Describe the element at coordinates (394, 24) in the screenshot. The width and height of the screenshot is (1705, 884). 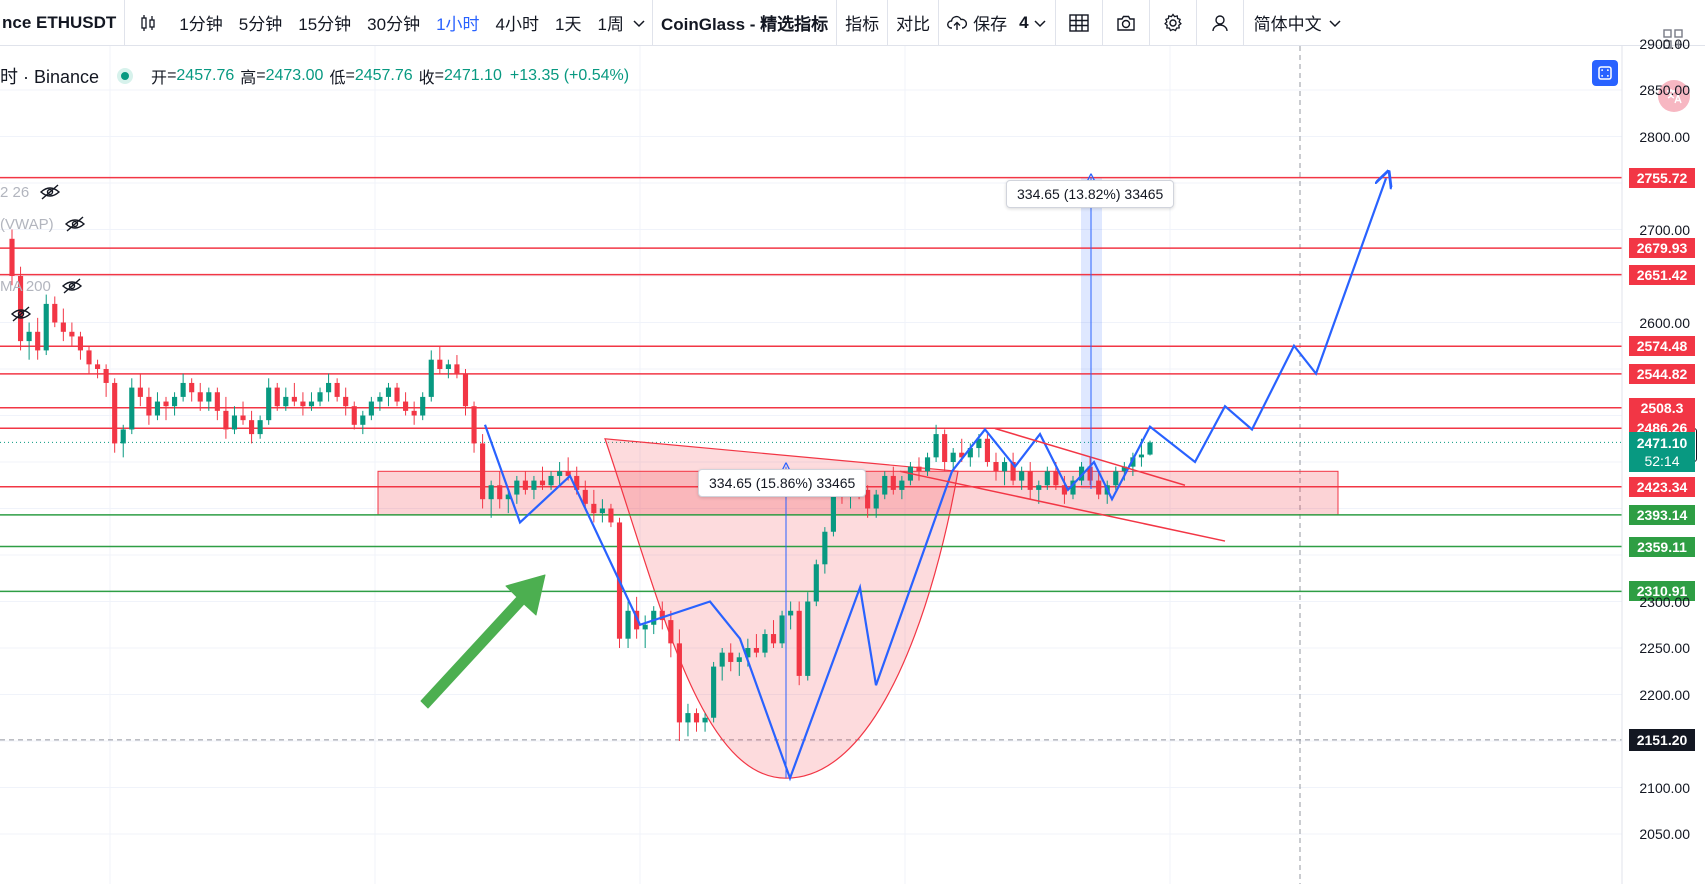
I see `interval-30m: 30分钟` at that location.